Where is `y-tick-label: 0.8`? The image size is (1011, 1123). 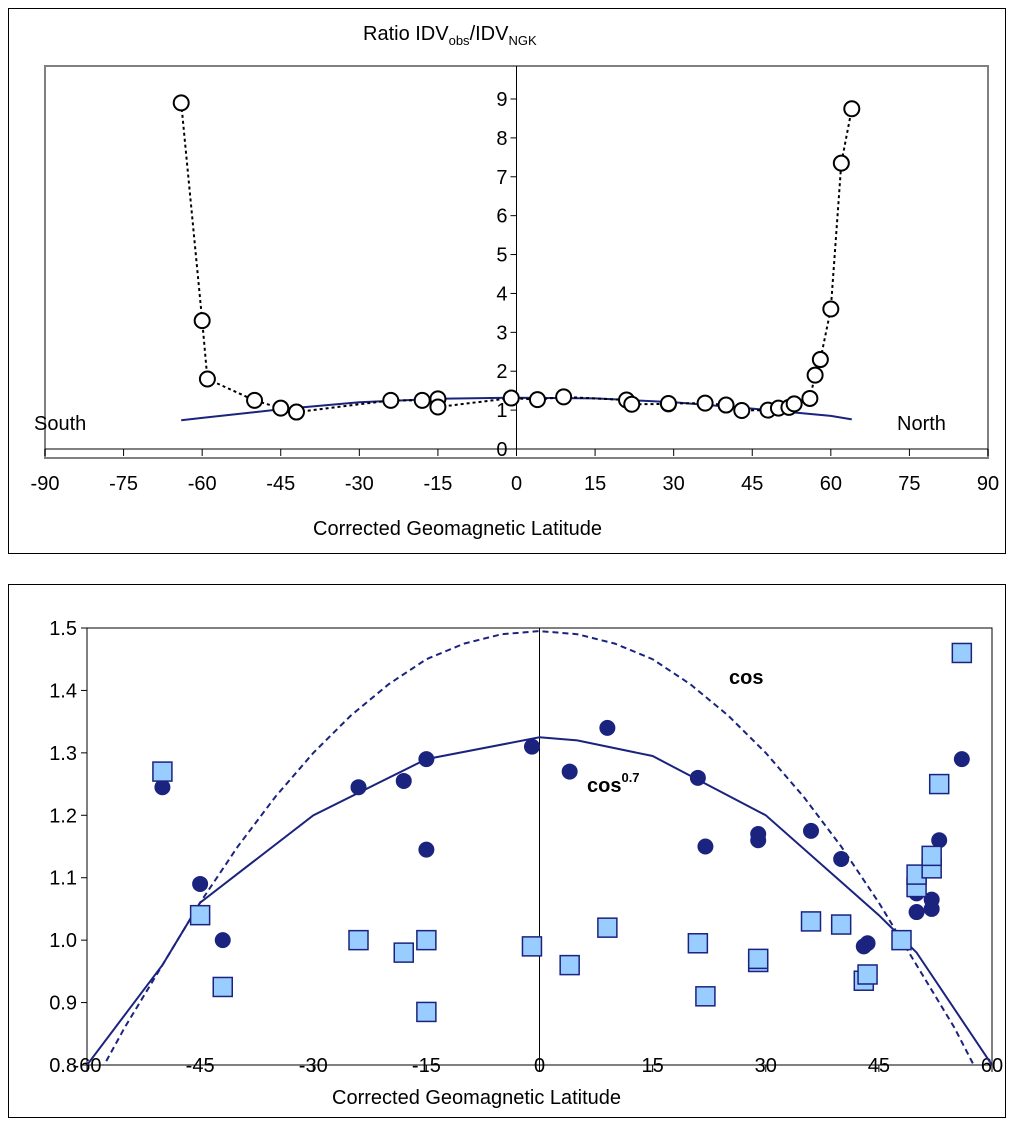
y-tick-label: 0.8 is located at coordinates (63, 1066).